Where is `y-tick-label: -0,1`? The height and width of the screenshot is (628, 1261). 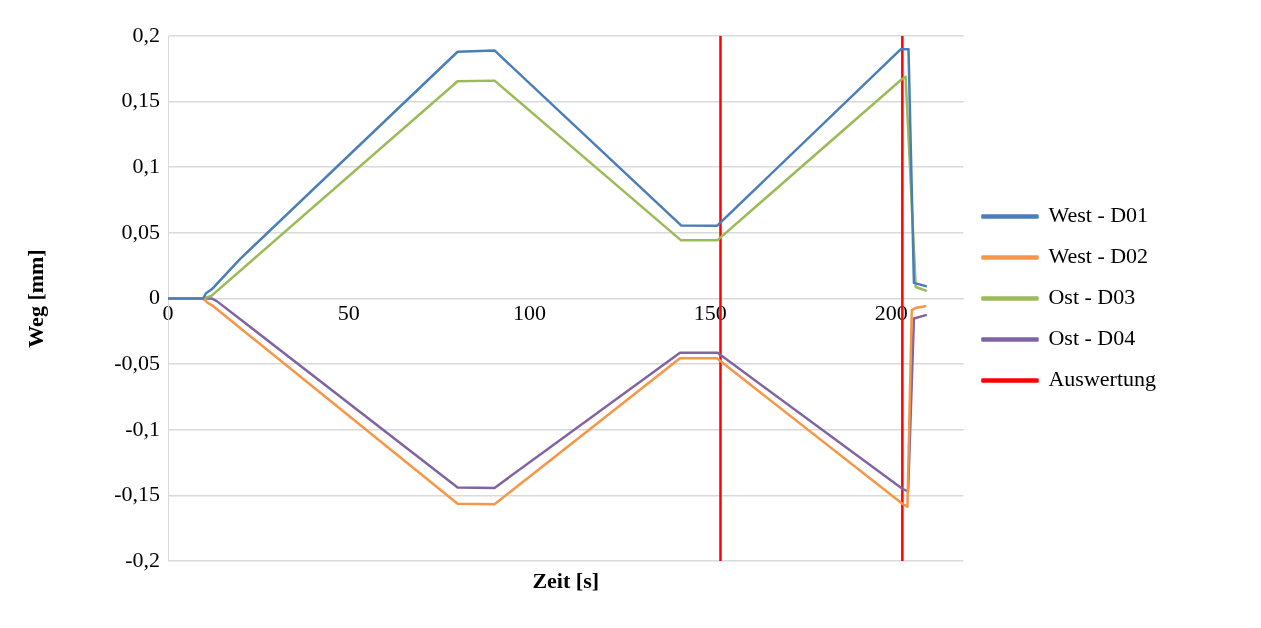
y-tick-label: -0,1 is located at coordinates (142, 428).